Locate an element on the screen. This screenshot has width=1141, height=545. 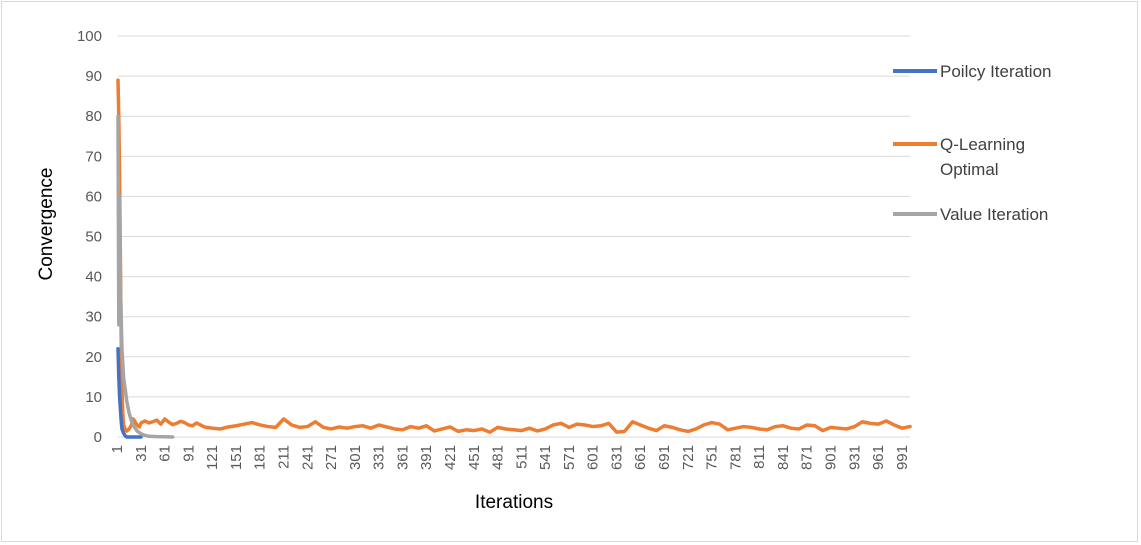
x-tick-label: 61 is located at coordinates (165, 453).